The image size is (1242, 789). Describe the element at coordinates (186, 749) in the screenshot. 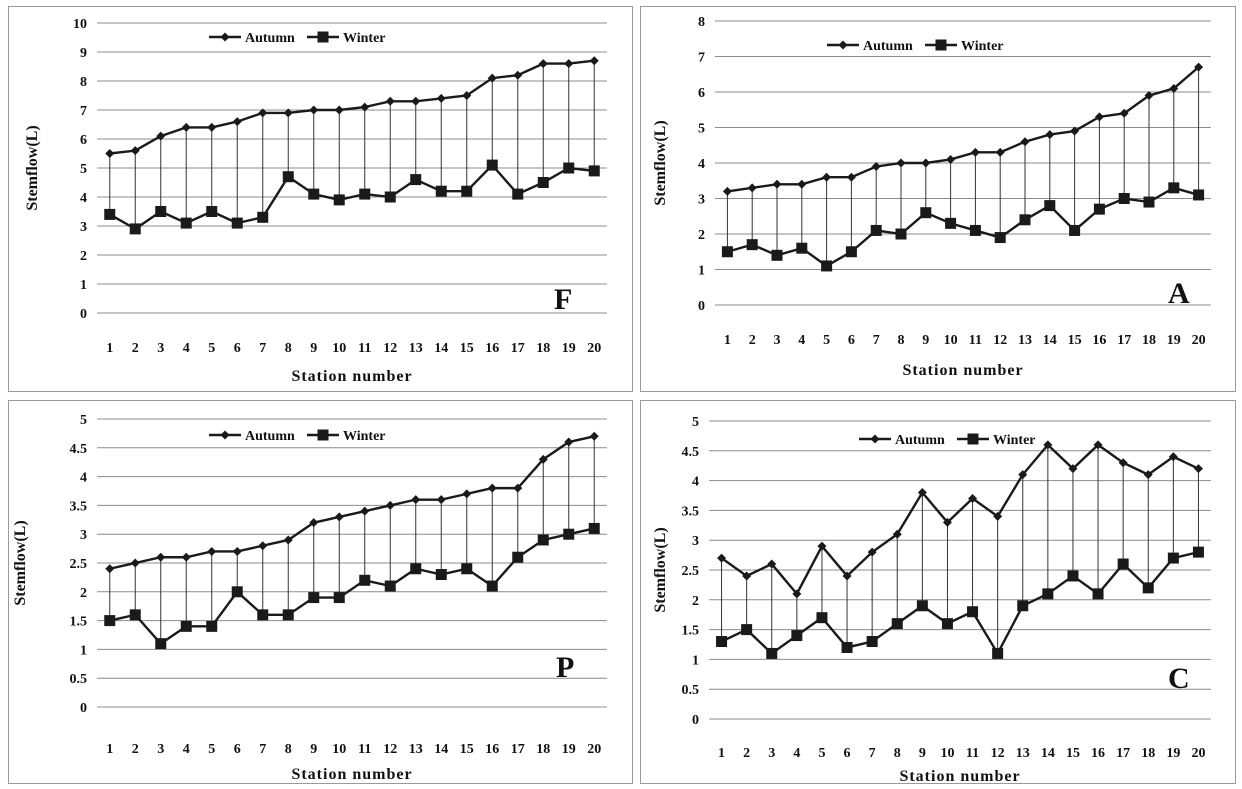

I see `x-tick-label: 4` at that location.